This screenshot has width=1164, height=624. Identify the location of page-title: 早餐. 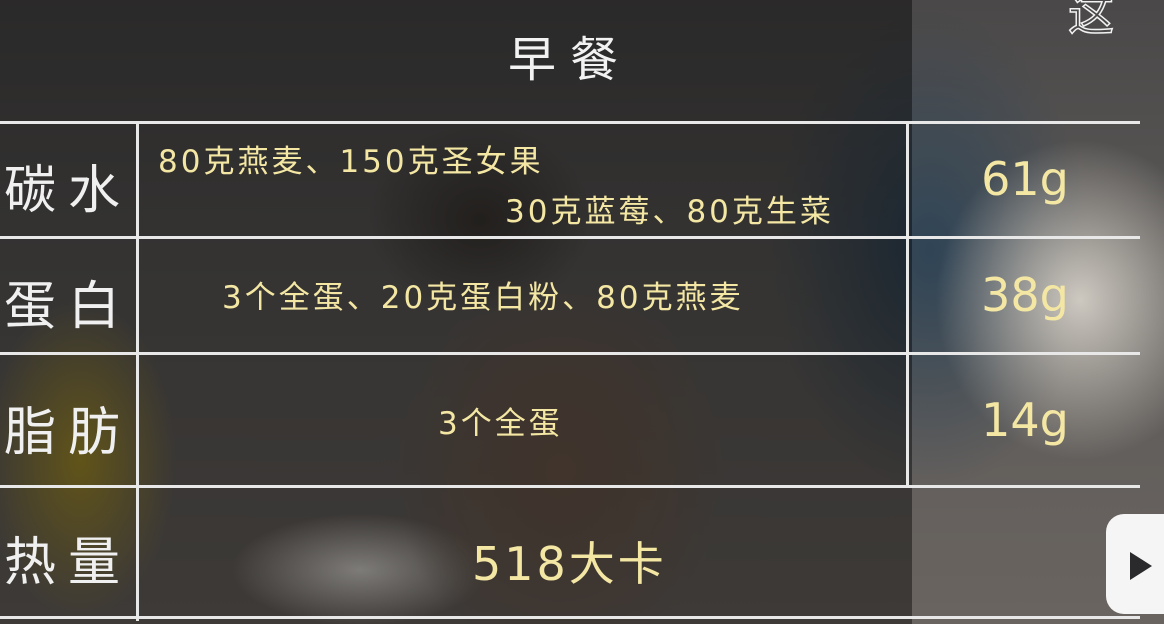
(569, 60).